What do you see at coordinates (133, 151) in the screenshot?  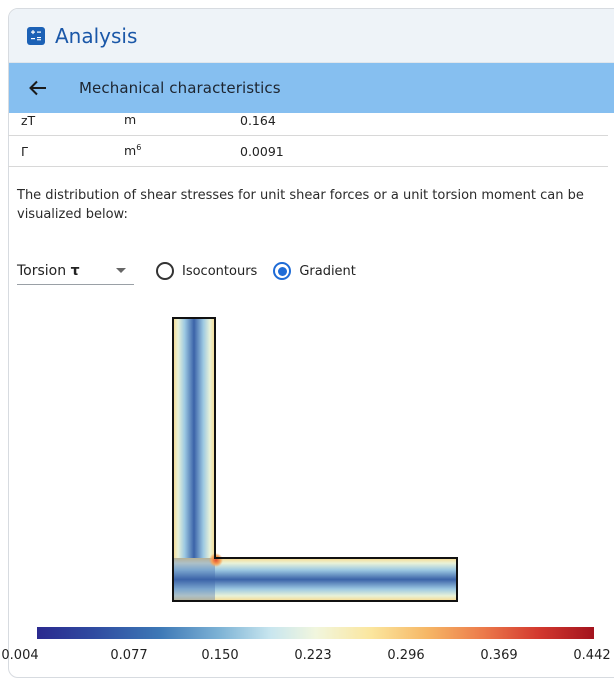 I see `row-unit: m6` at bounding box center [133, 151].